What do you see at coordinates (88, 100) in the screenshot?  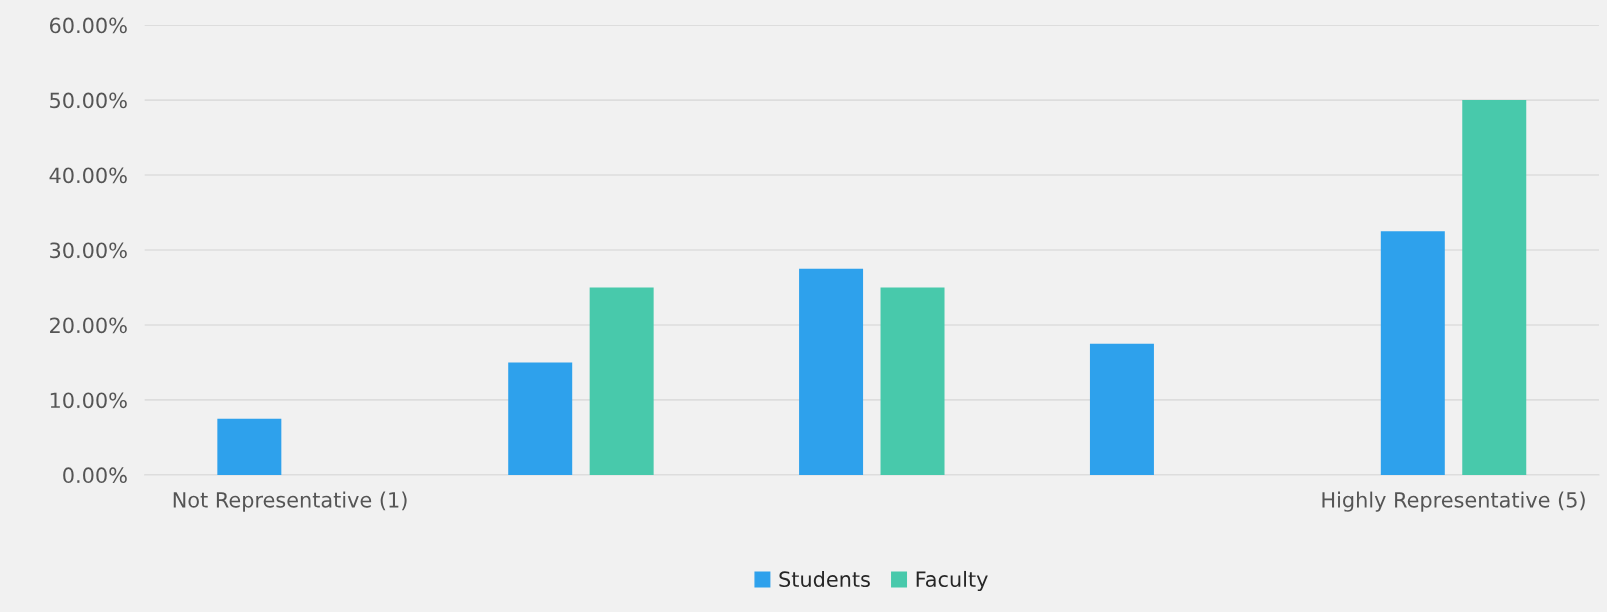 I see `y-tick-label: 50.00%` at bounding box center [88, 100].